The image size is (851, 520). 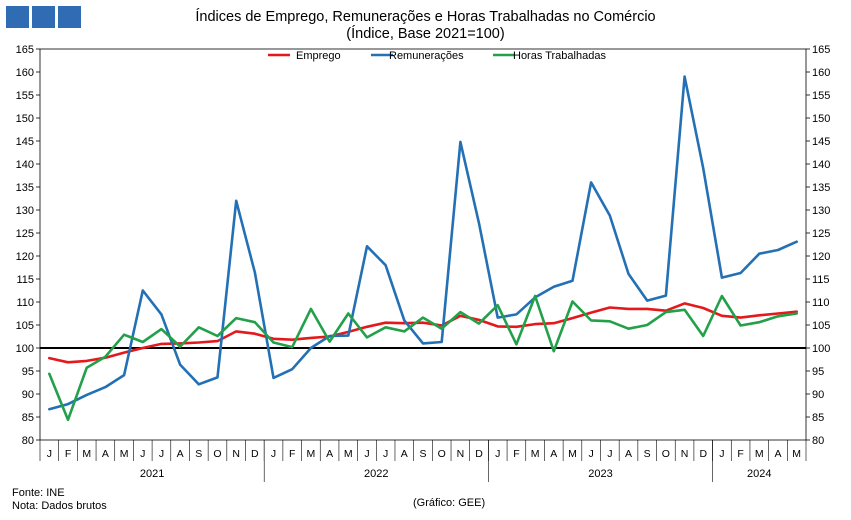 What do you see at coordinates (425, 34) in the screenshot?
I see `chart-subtitle: (Índice, Base 2021=100)` at bounding box center [425, 34].